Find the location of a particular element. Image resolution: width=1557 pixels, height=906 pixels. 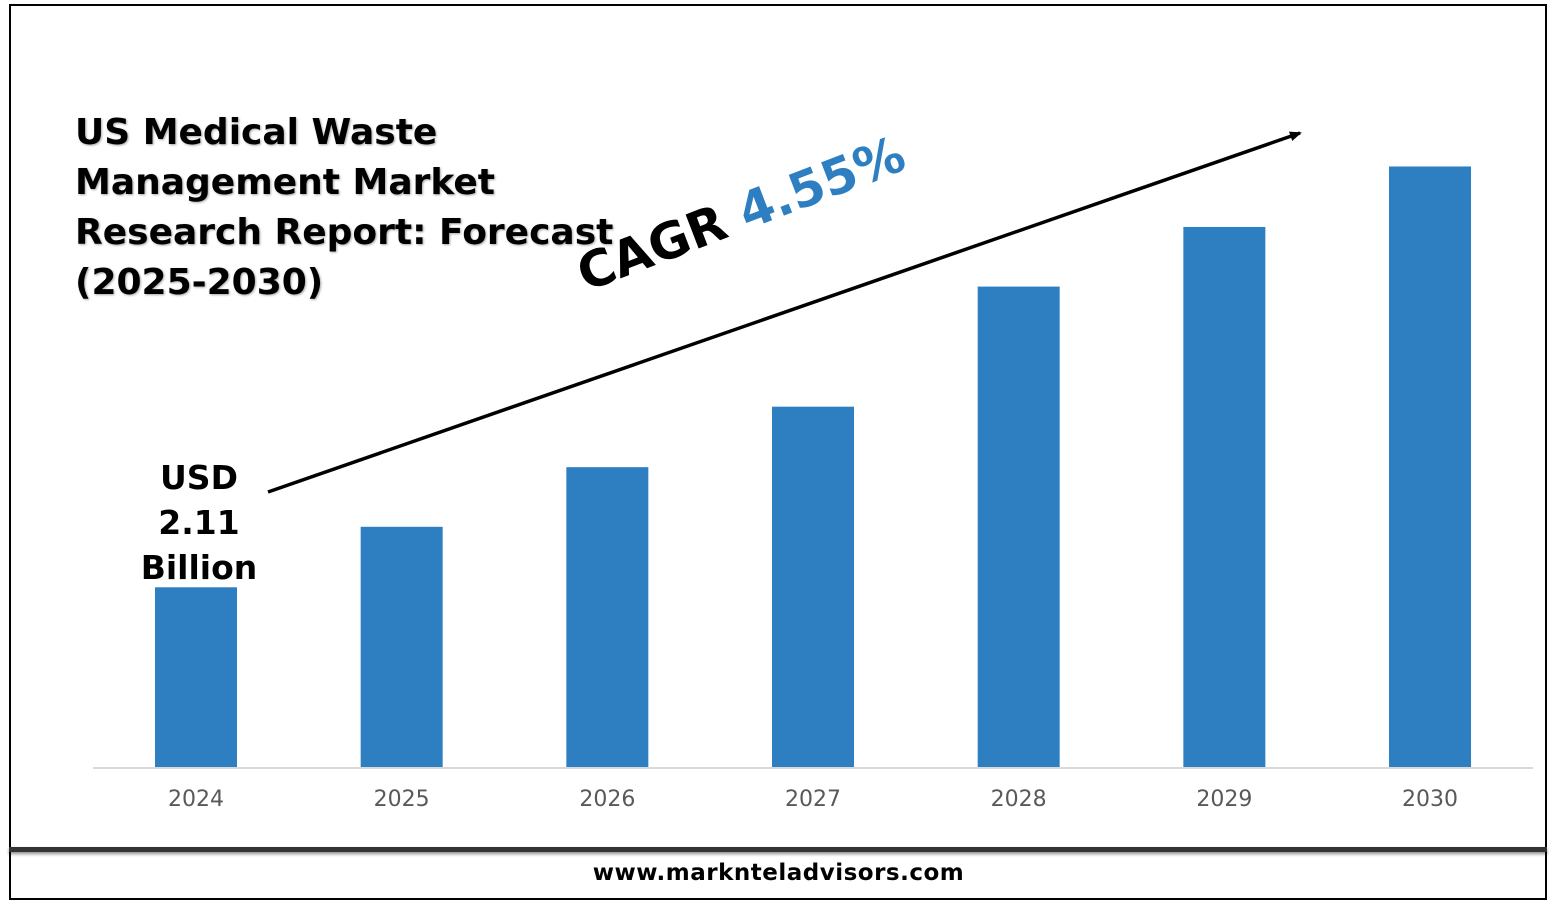

bar-2028 is located at coordinates (1018, 526).